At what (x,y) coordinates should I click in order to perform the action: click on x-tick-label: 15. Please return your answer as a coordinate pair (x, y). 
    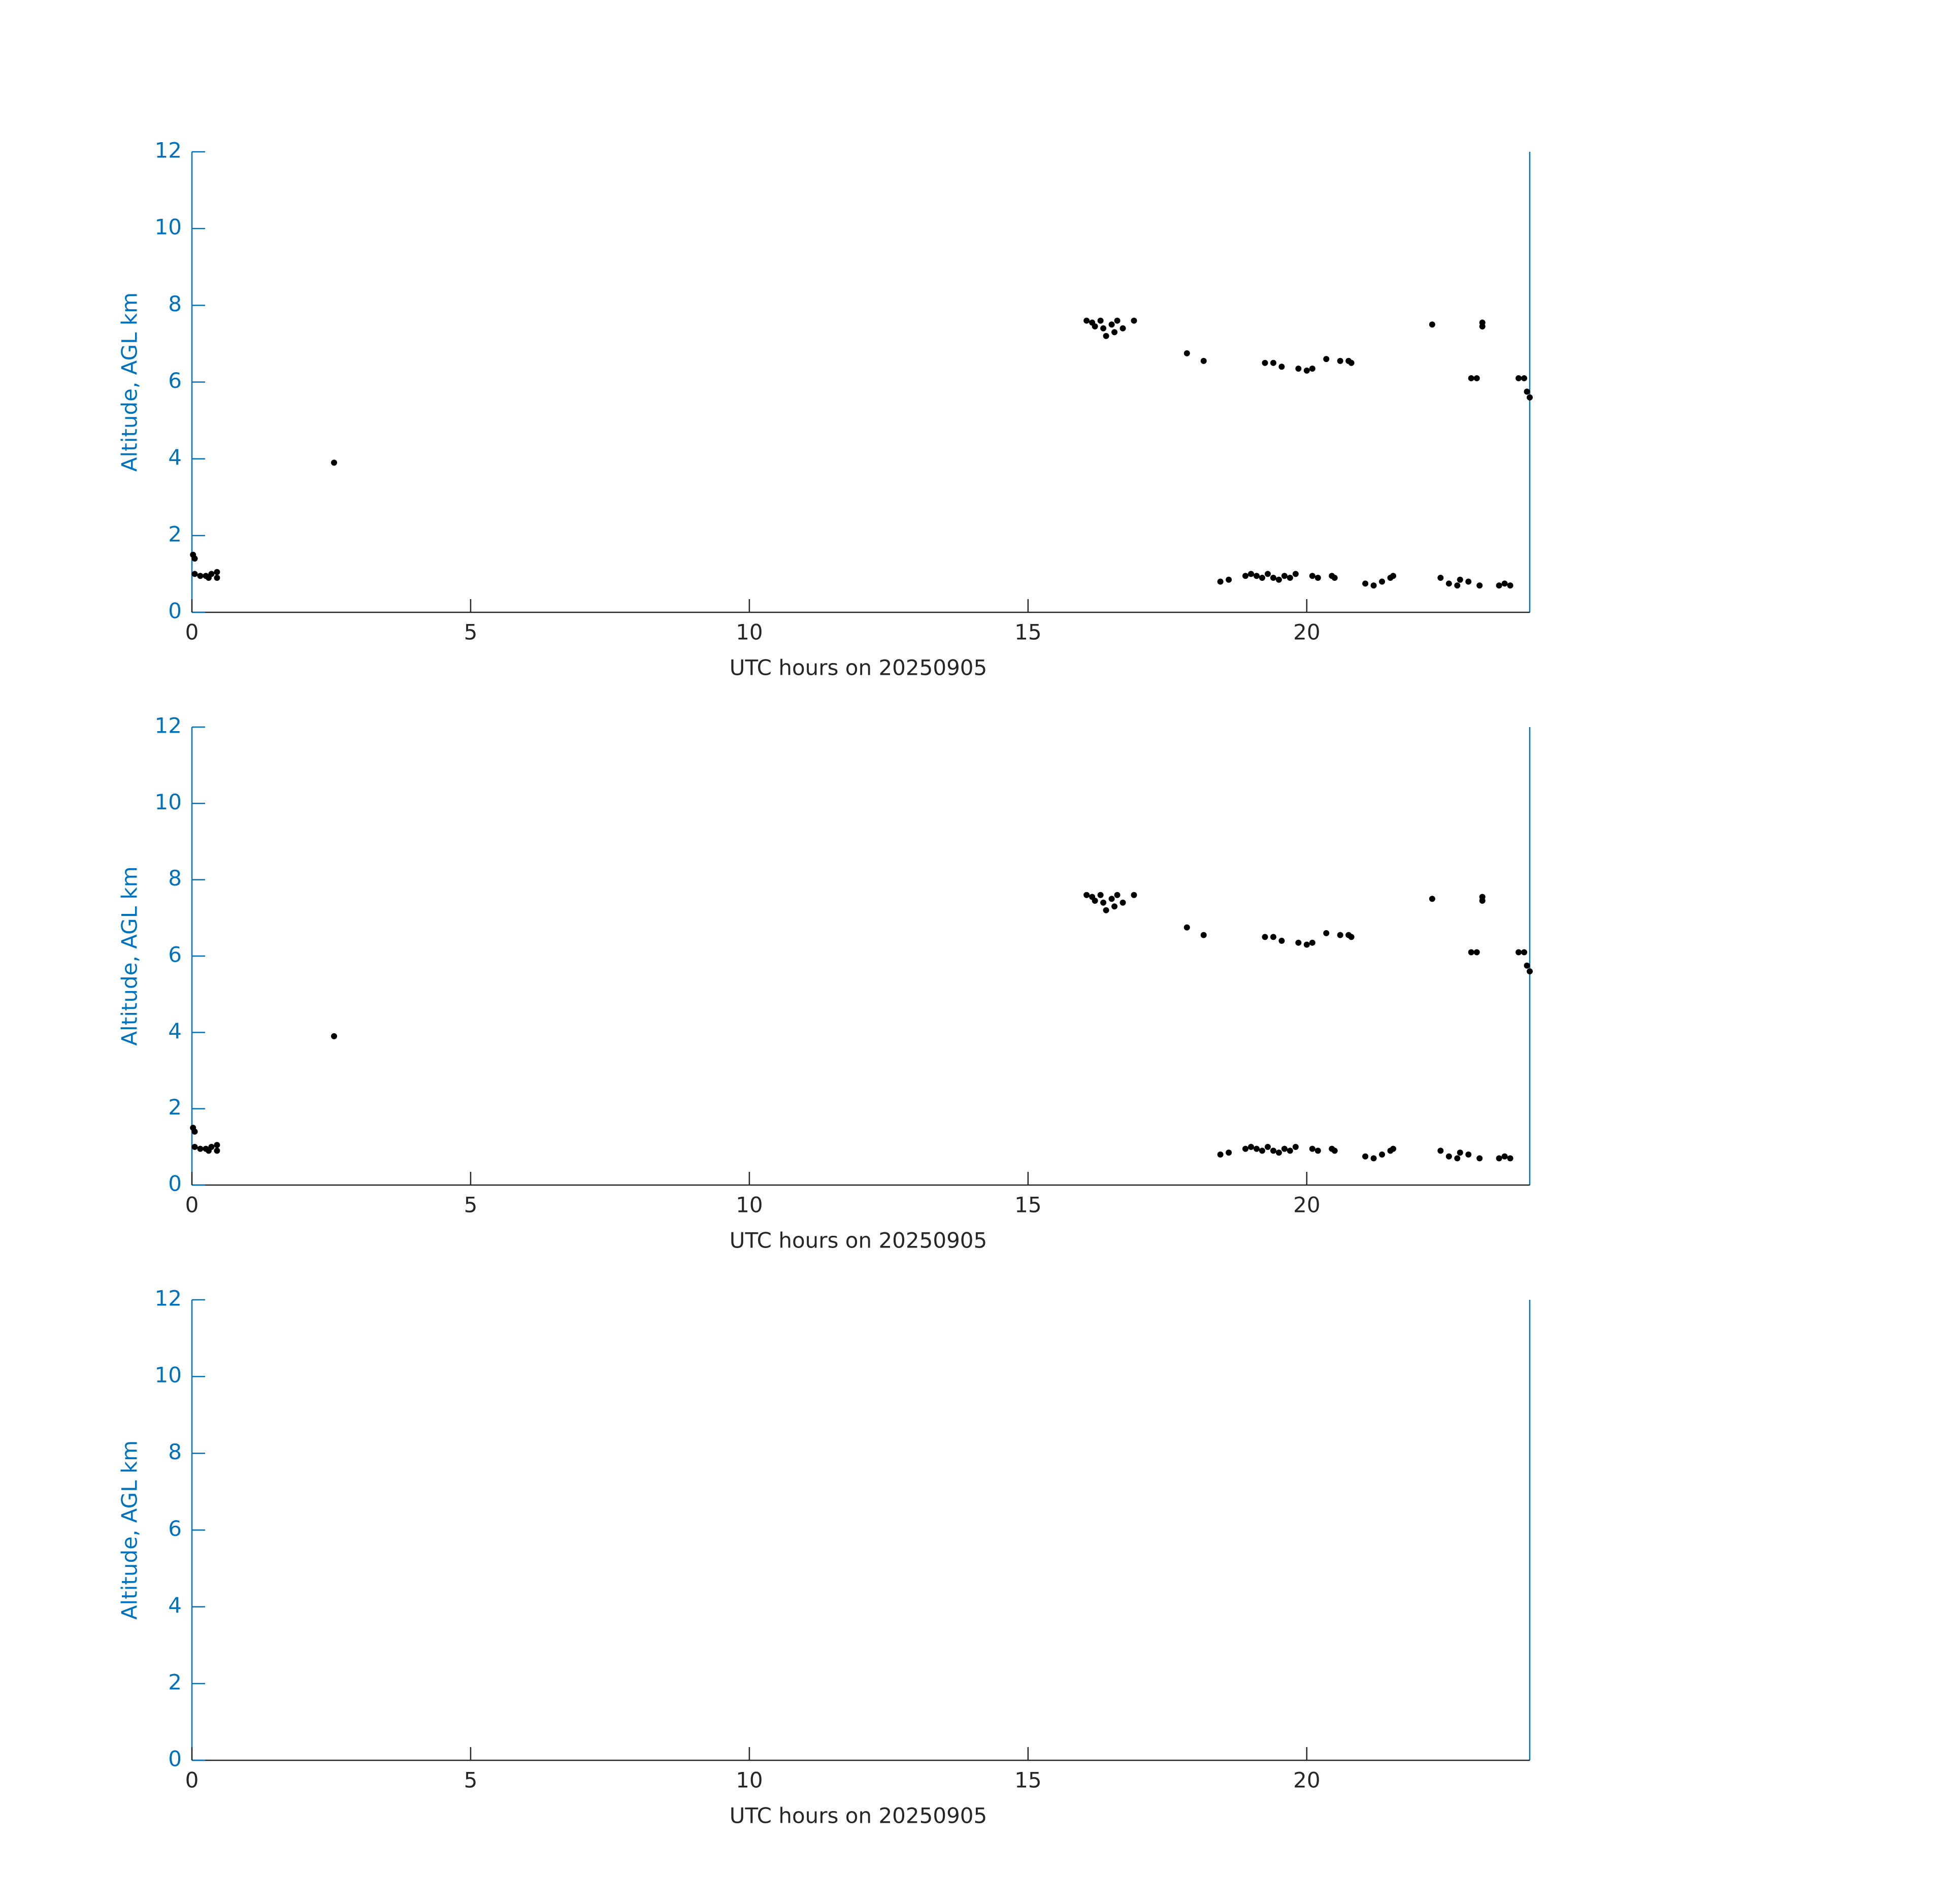
    Looking at the image, I should click on (1027, 1781).